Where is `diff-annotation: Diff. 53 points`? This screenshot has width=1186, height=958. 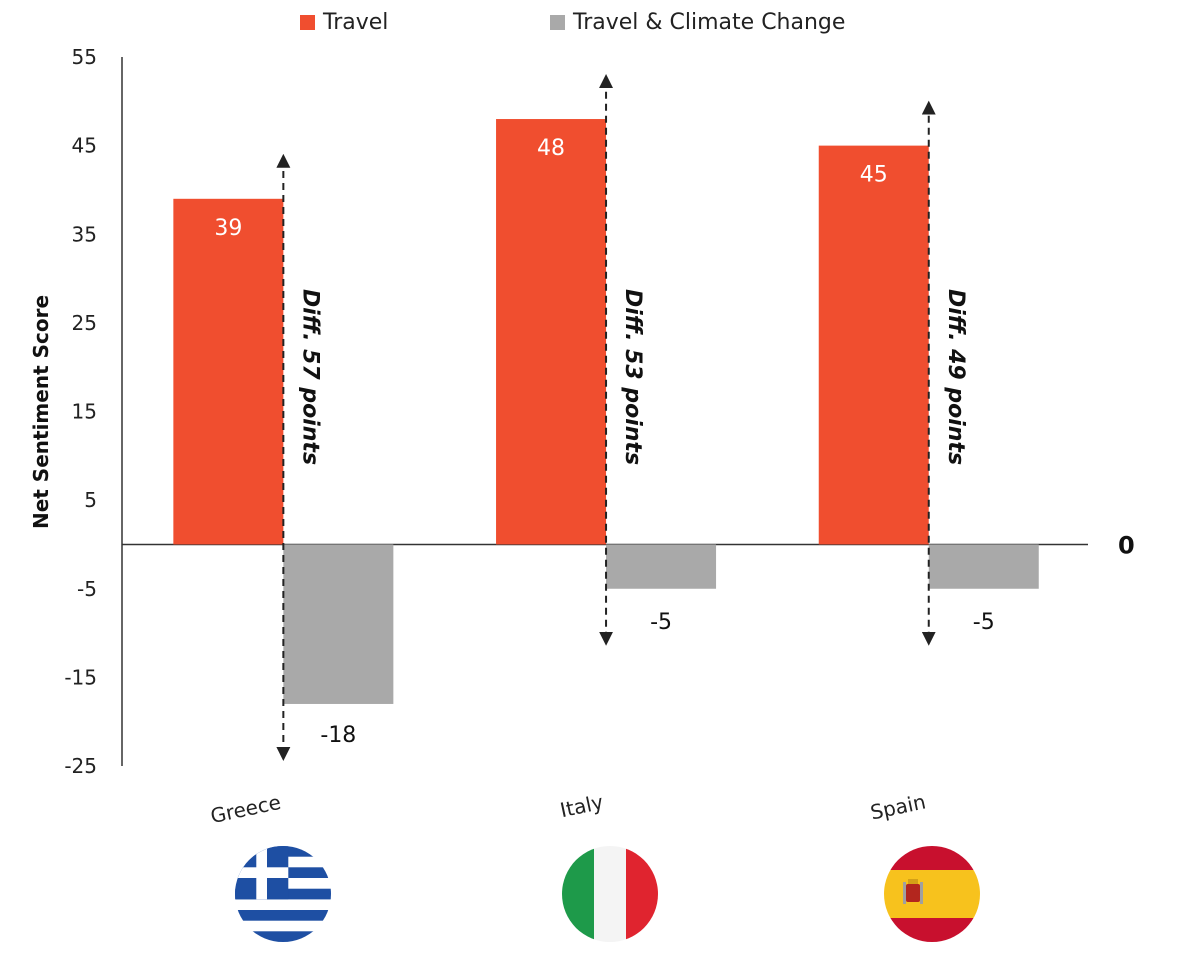 diff-annotation: Diff. 53 points is located at coordinates (632, 377).